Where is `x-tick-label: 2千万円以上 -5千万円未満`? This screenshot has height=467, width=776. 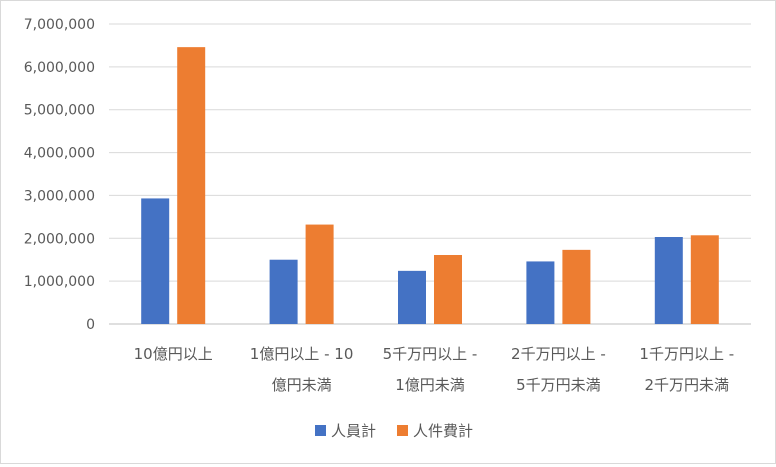
x-tick-label: 2千万円以上 -5千万円未満 is located at coordinates (558, 369).